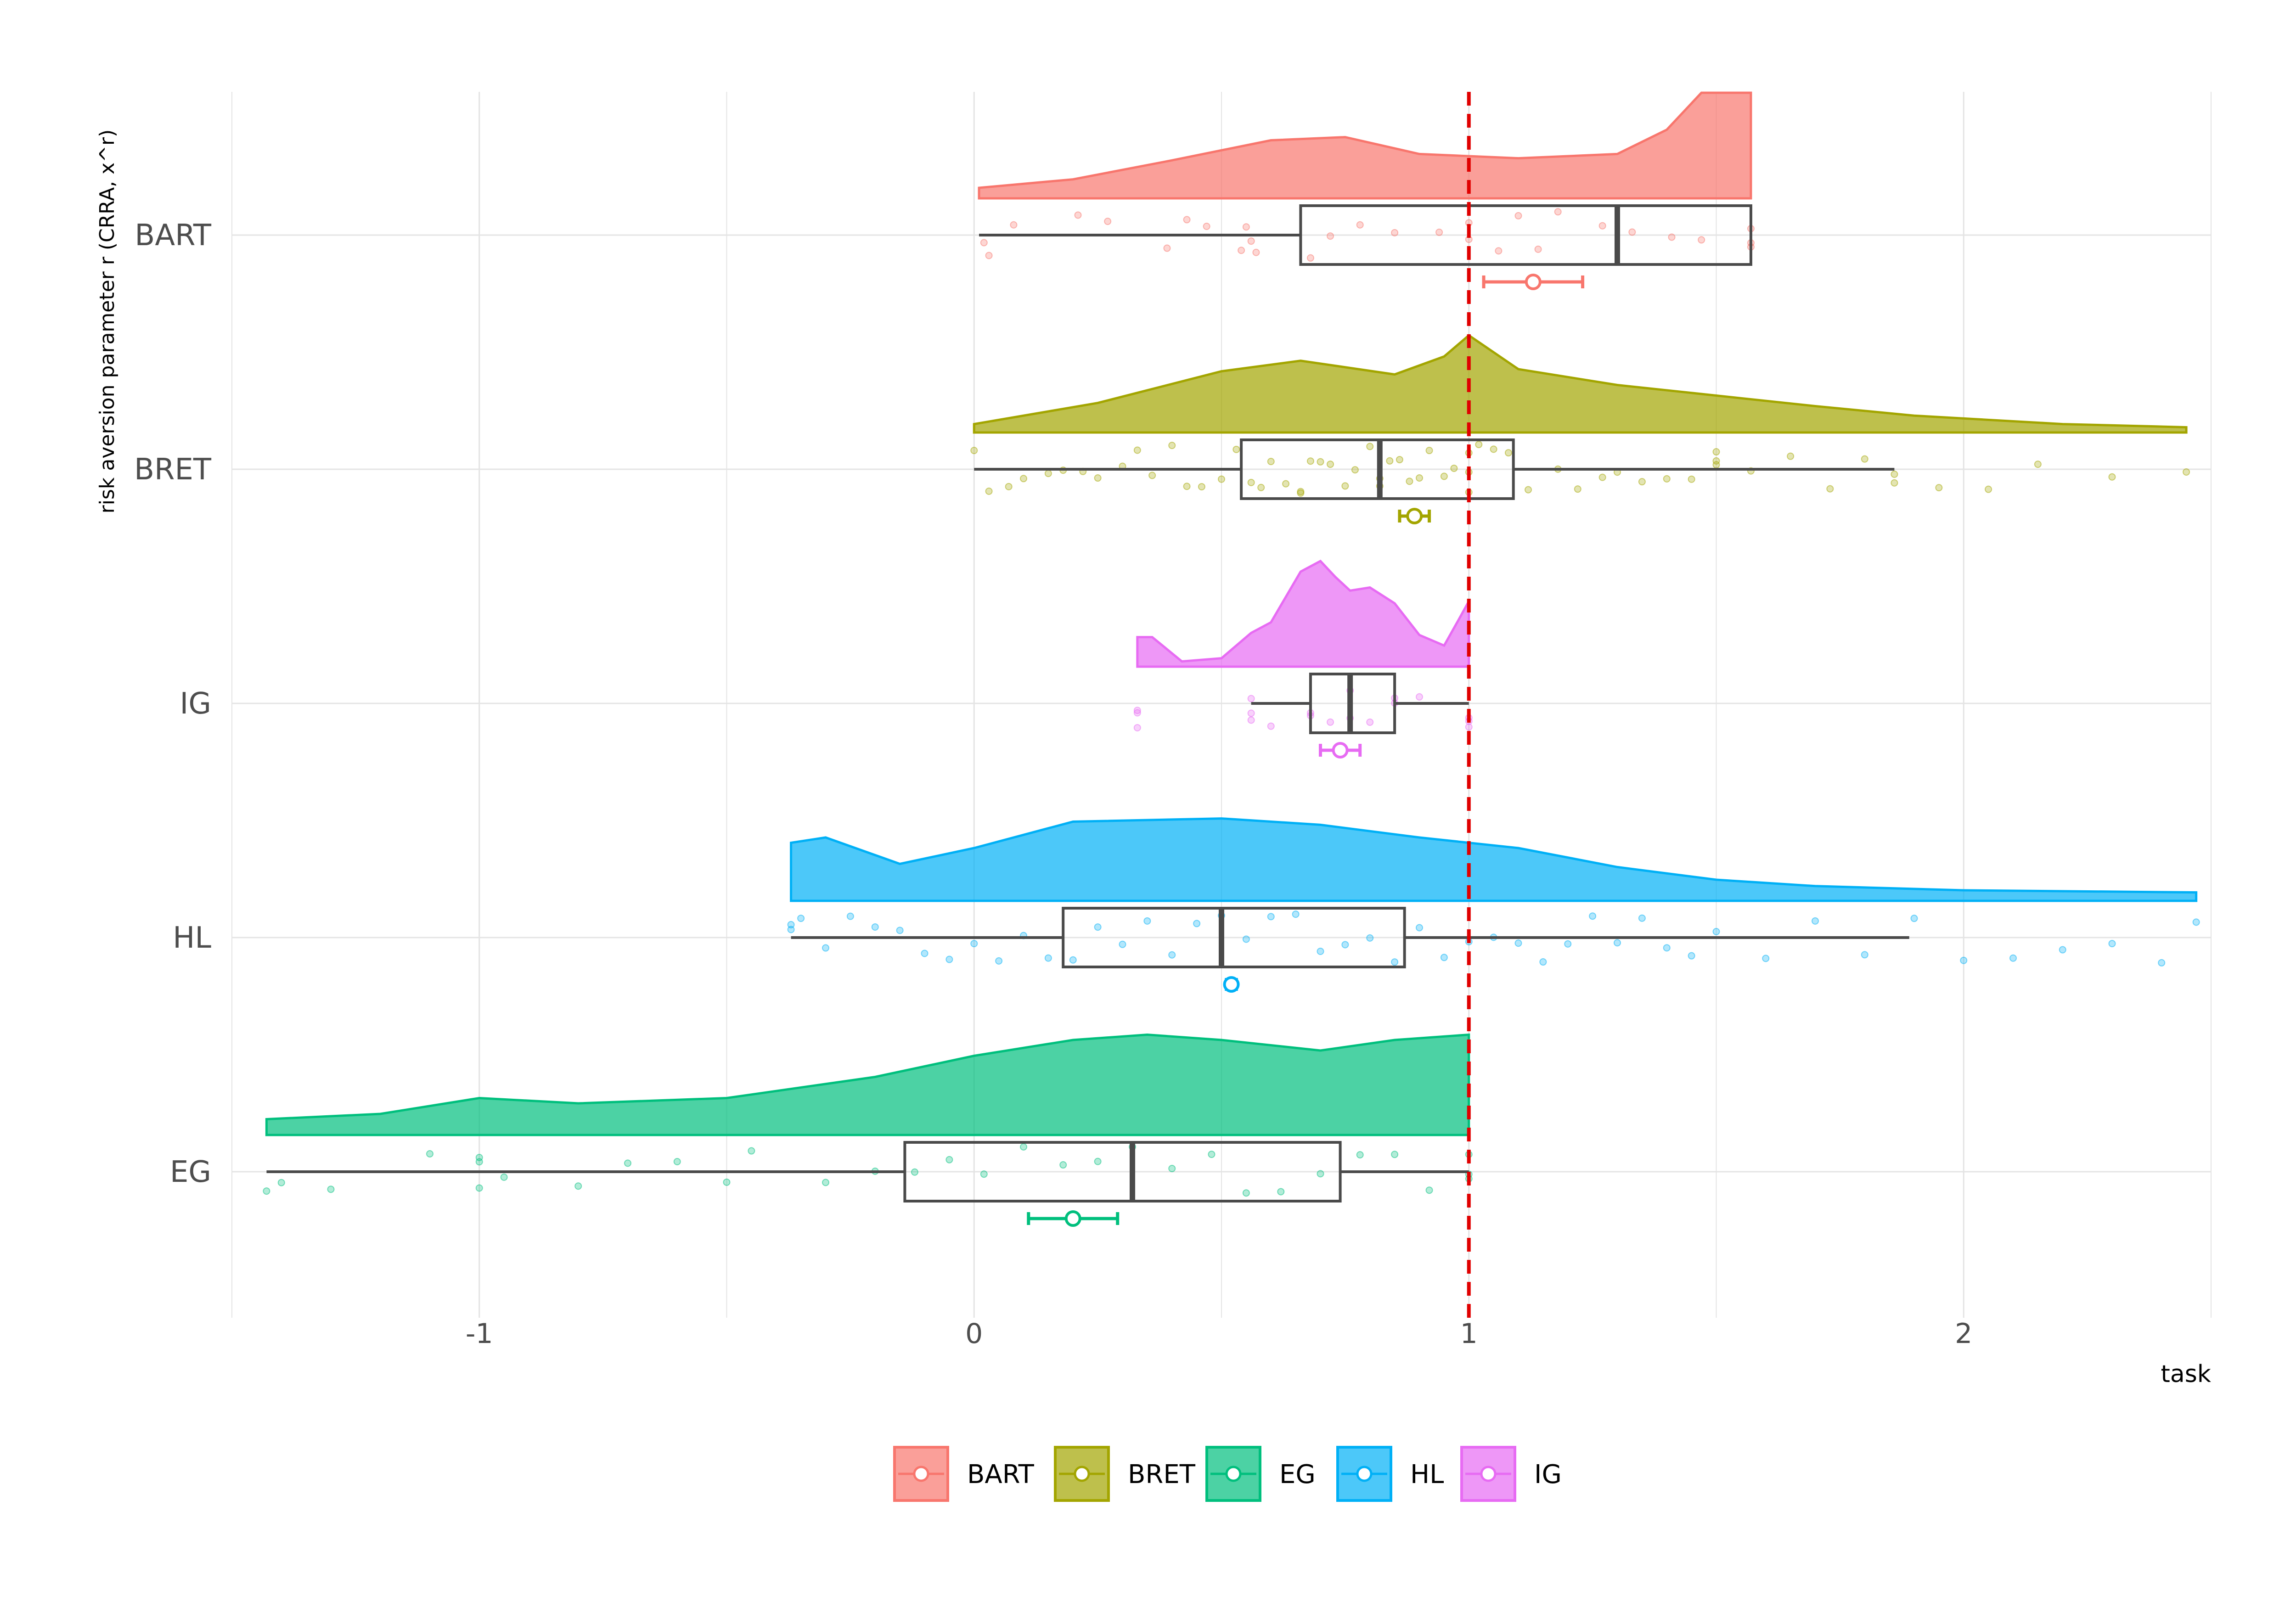 The width and height of the screenshot is (2296, 1607). Describe the element at coordinates (479, 1334) in the screenshot. I see `x-tick-label: -1` at that location.